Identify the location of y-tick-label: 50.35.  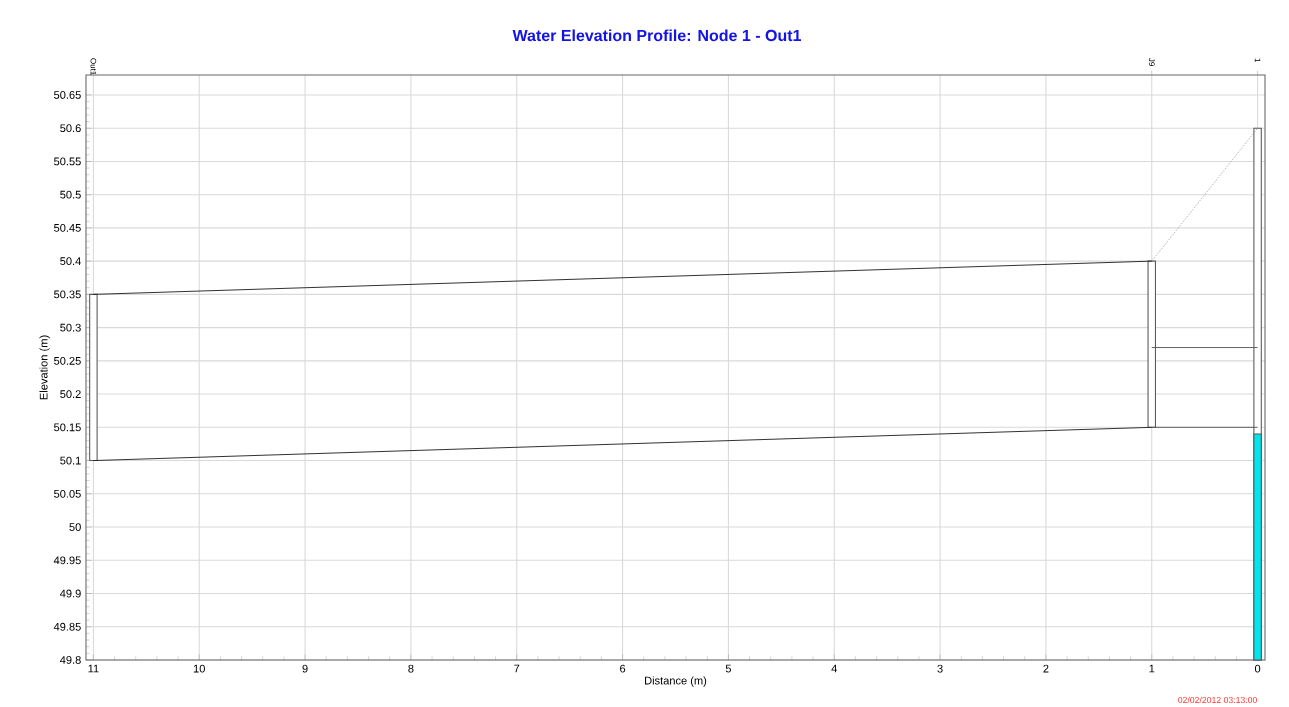
(67, 294).